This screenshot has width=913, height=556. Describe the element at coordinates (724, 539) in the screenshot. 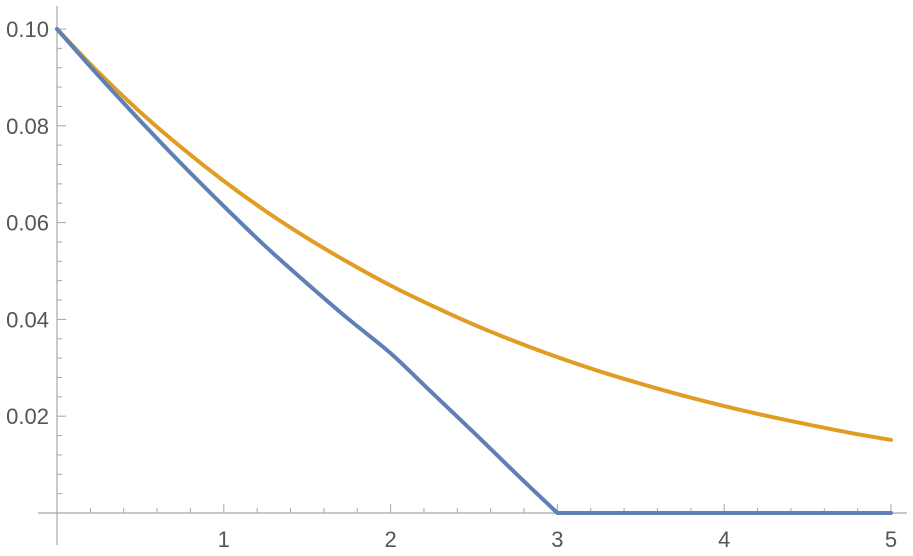

I see `x-tick-label: 4` at that location.